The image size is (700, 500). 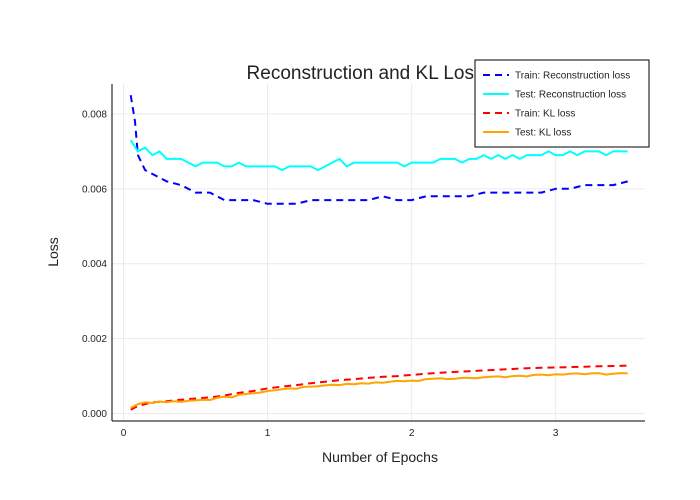 What do you see at coordinates (53, 252) in the screenshot?
I see `y-axis-label: Loss` at bounding box center [53, 252].